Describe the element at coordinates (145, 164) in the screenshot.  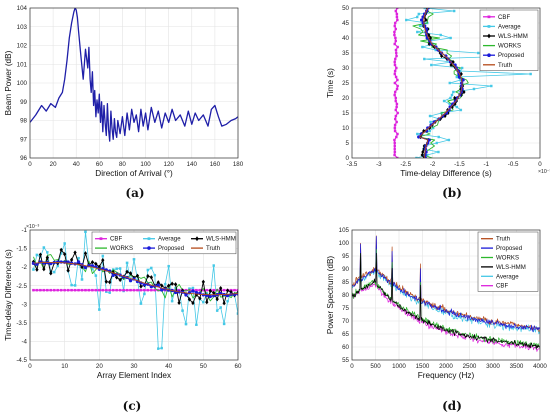
I see `x-tick-label: 100` at that location.